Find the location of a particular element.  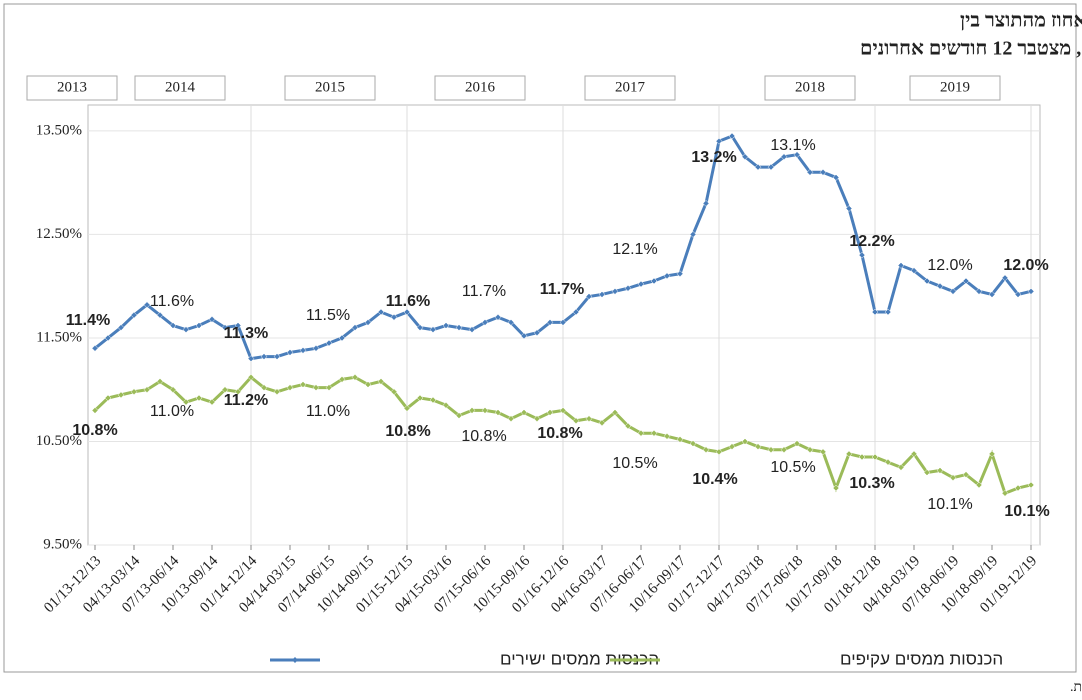

data-label: 12.0% is located at coordinates (949, 265).